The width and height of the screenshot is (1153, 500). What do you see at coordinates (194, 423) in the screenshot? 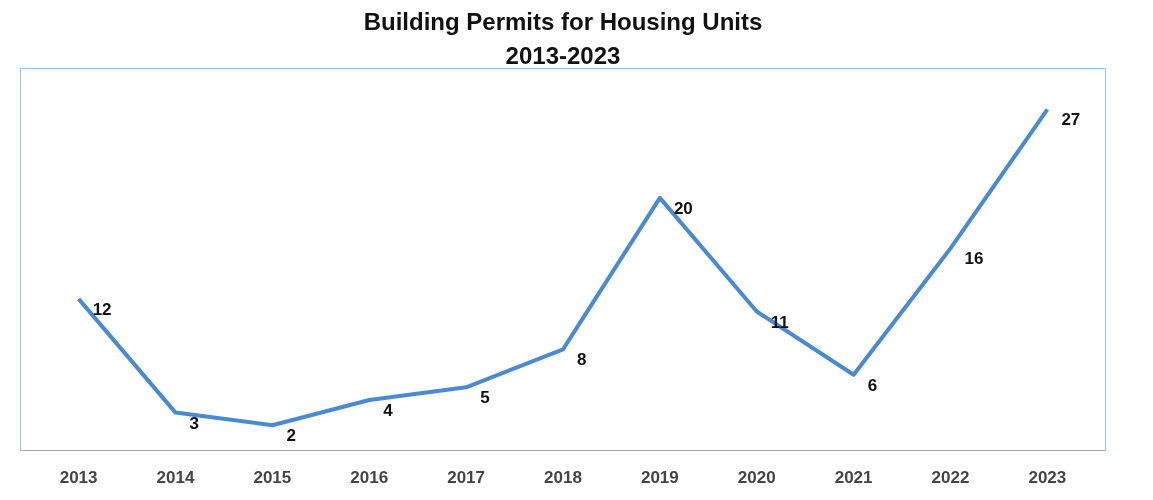
I see `data-label: 3` at bounding box center [194, 423].